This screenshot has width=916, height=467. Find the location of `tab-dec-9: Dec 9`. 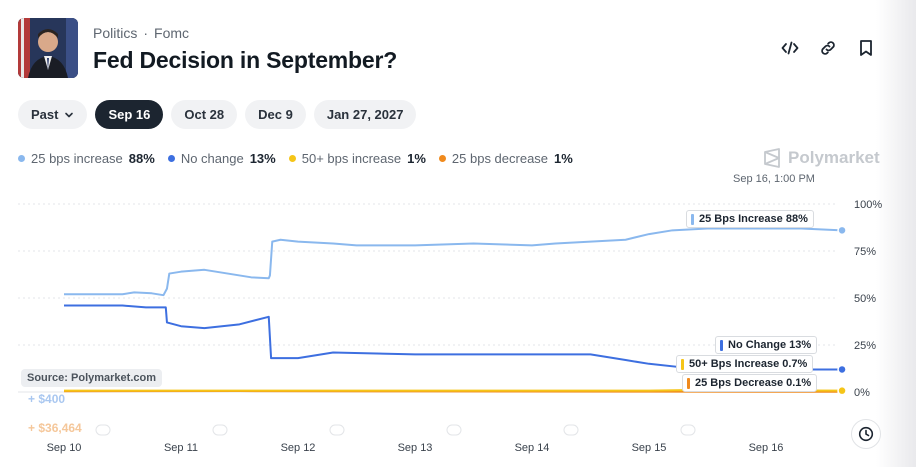

tab-dec-9: Dec 9 is located at coordinates (275, 114).